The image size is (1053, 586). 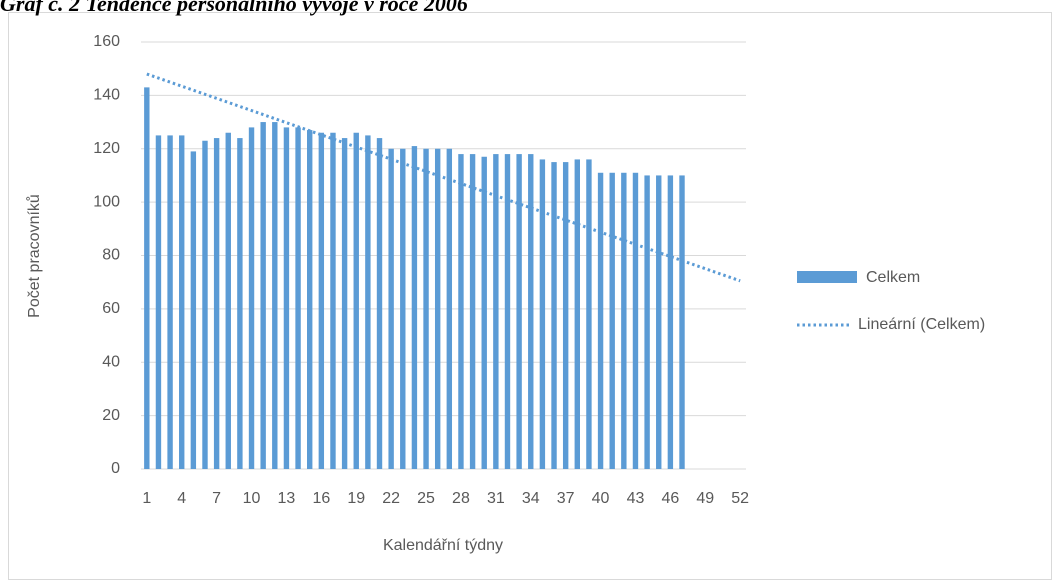 What do you see at coordinates (106, 148) in the screenshot?
I see `y-tick-label: 120` at bounding box center [106, 148].